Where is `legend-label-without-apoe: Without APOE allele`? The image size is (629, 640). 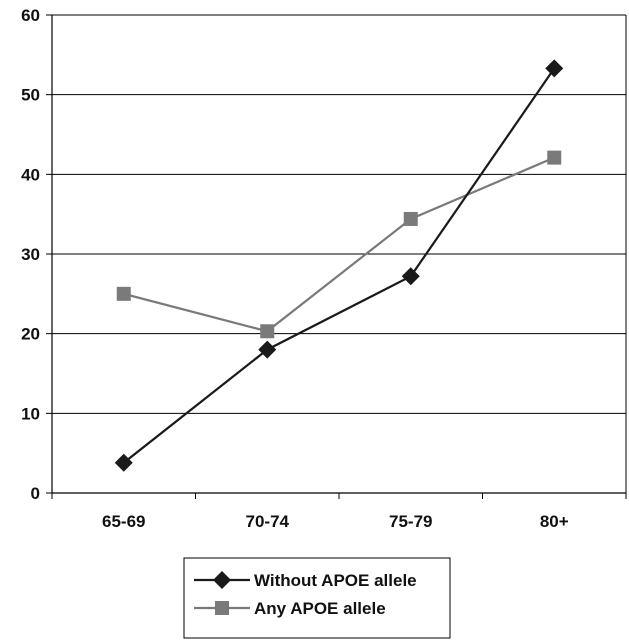 legend-label-without-apoe: Without APOE allele is located at coordinates (335, 580).